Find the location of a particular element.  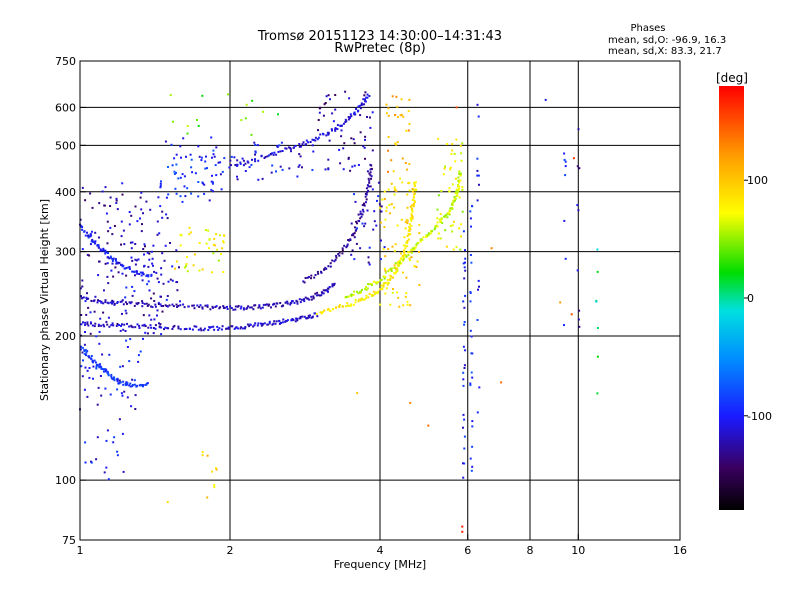

y-tick-label: 500 is located at coordinates (65, 145).